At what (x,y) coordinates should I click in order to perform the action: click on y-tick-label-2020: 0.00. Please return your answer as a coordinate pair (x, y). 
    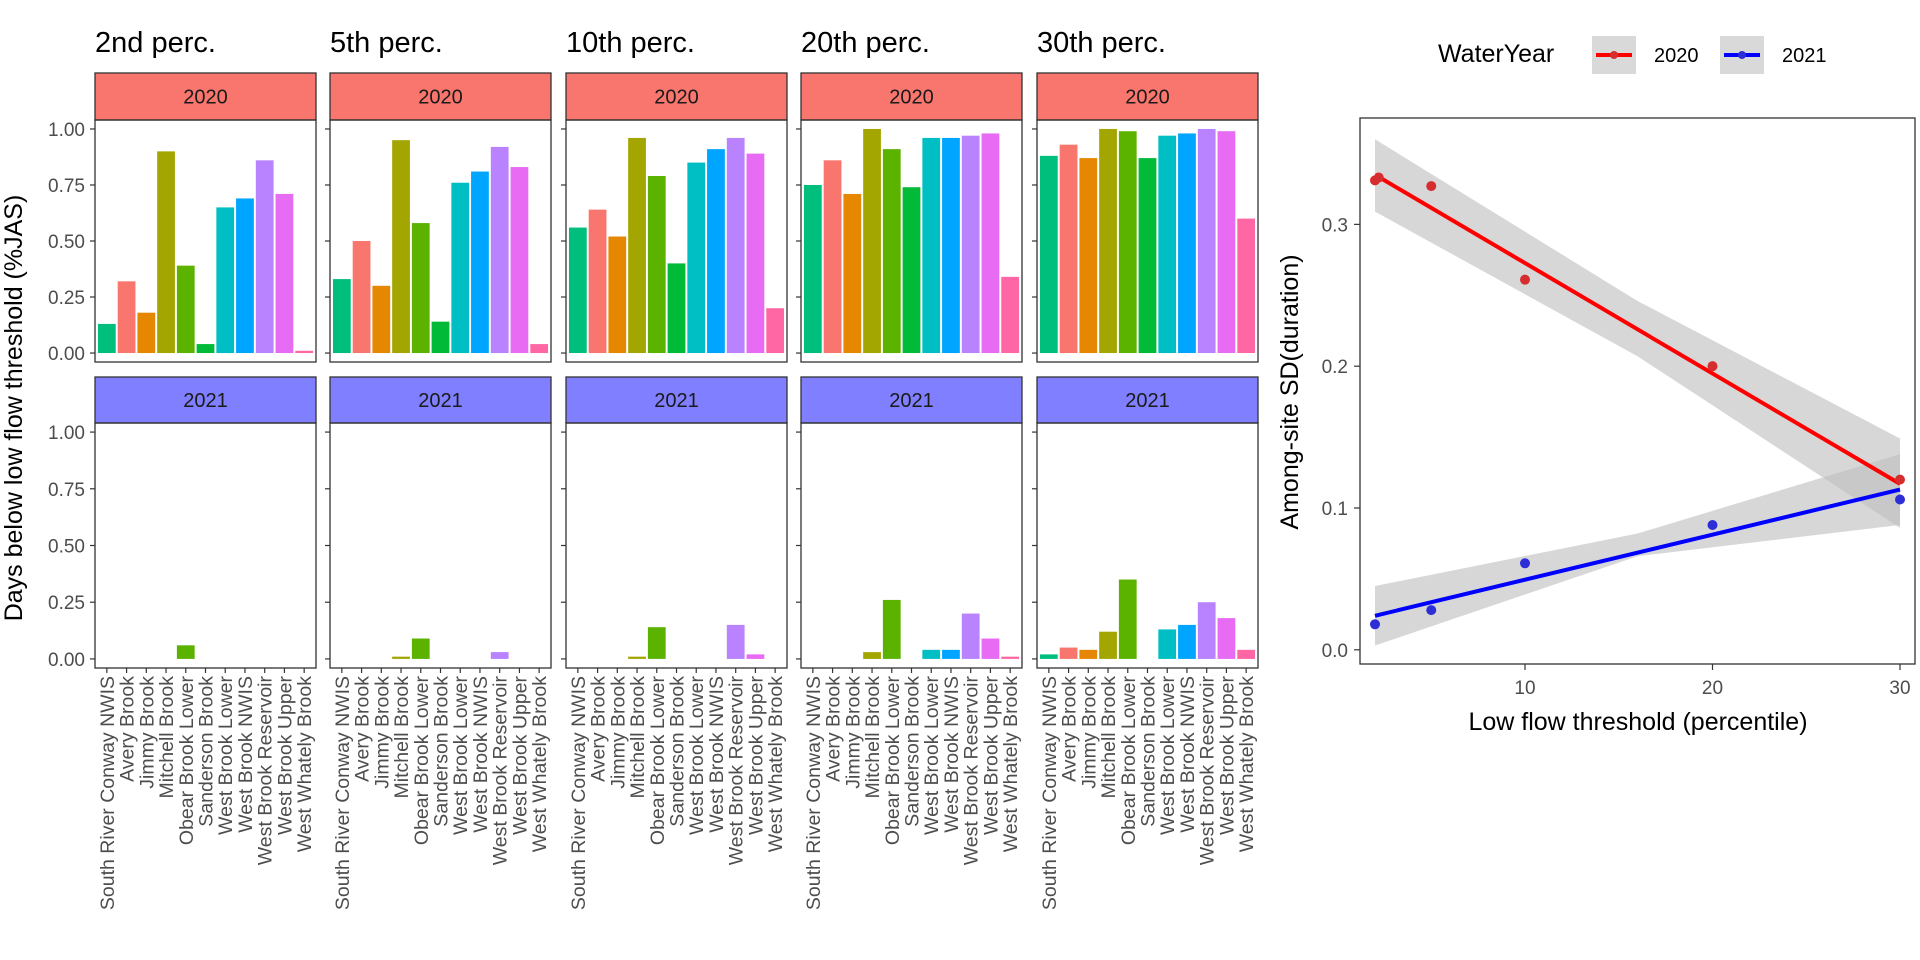
    Looking at the image, I should click on (66, 354).